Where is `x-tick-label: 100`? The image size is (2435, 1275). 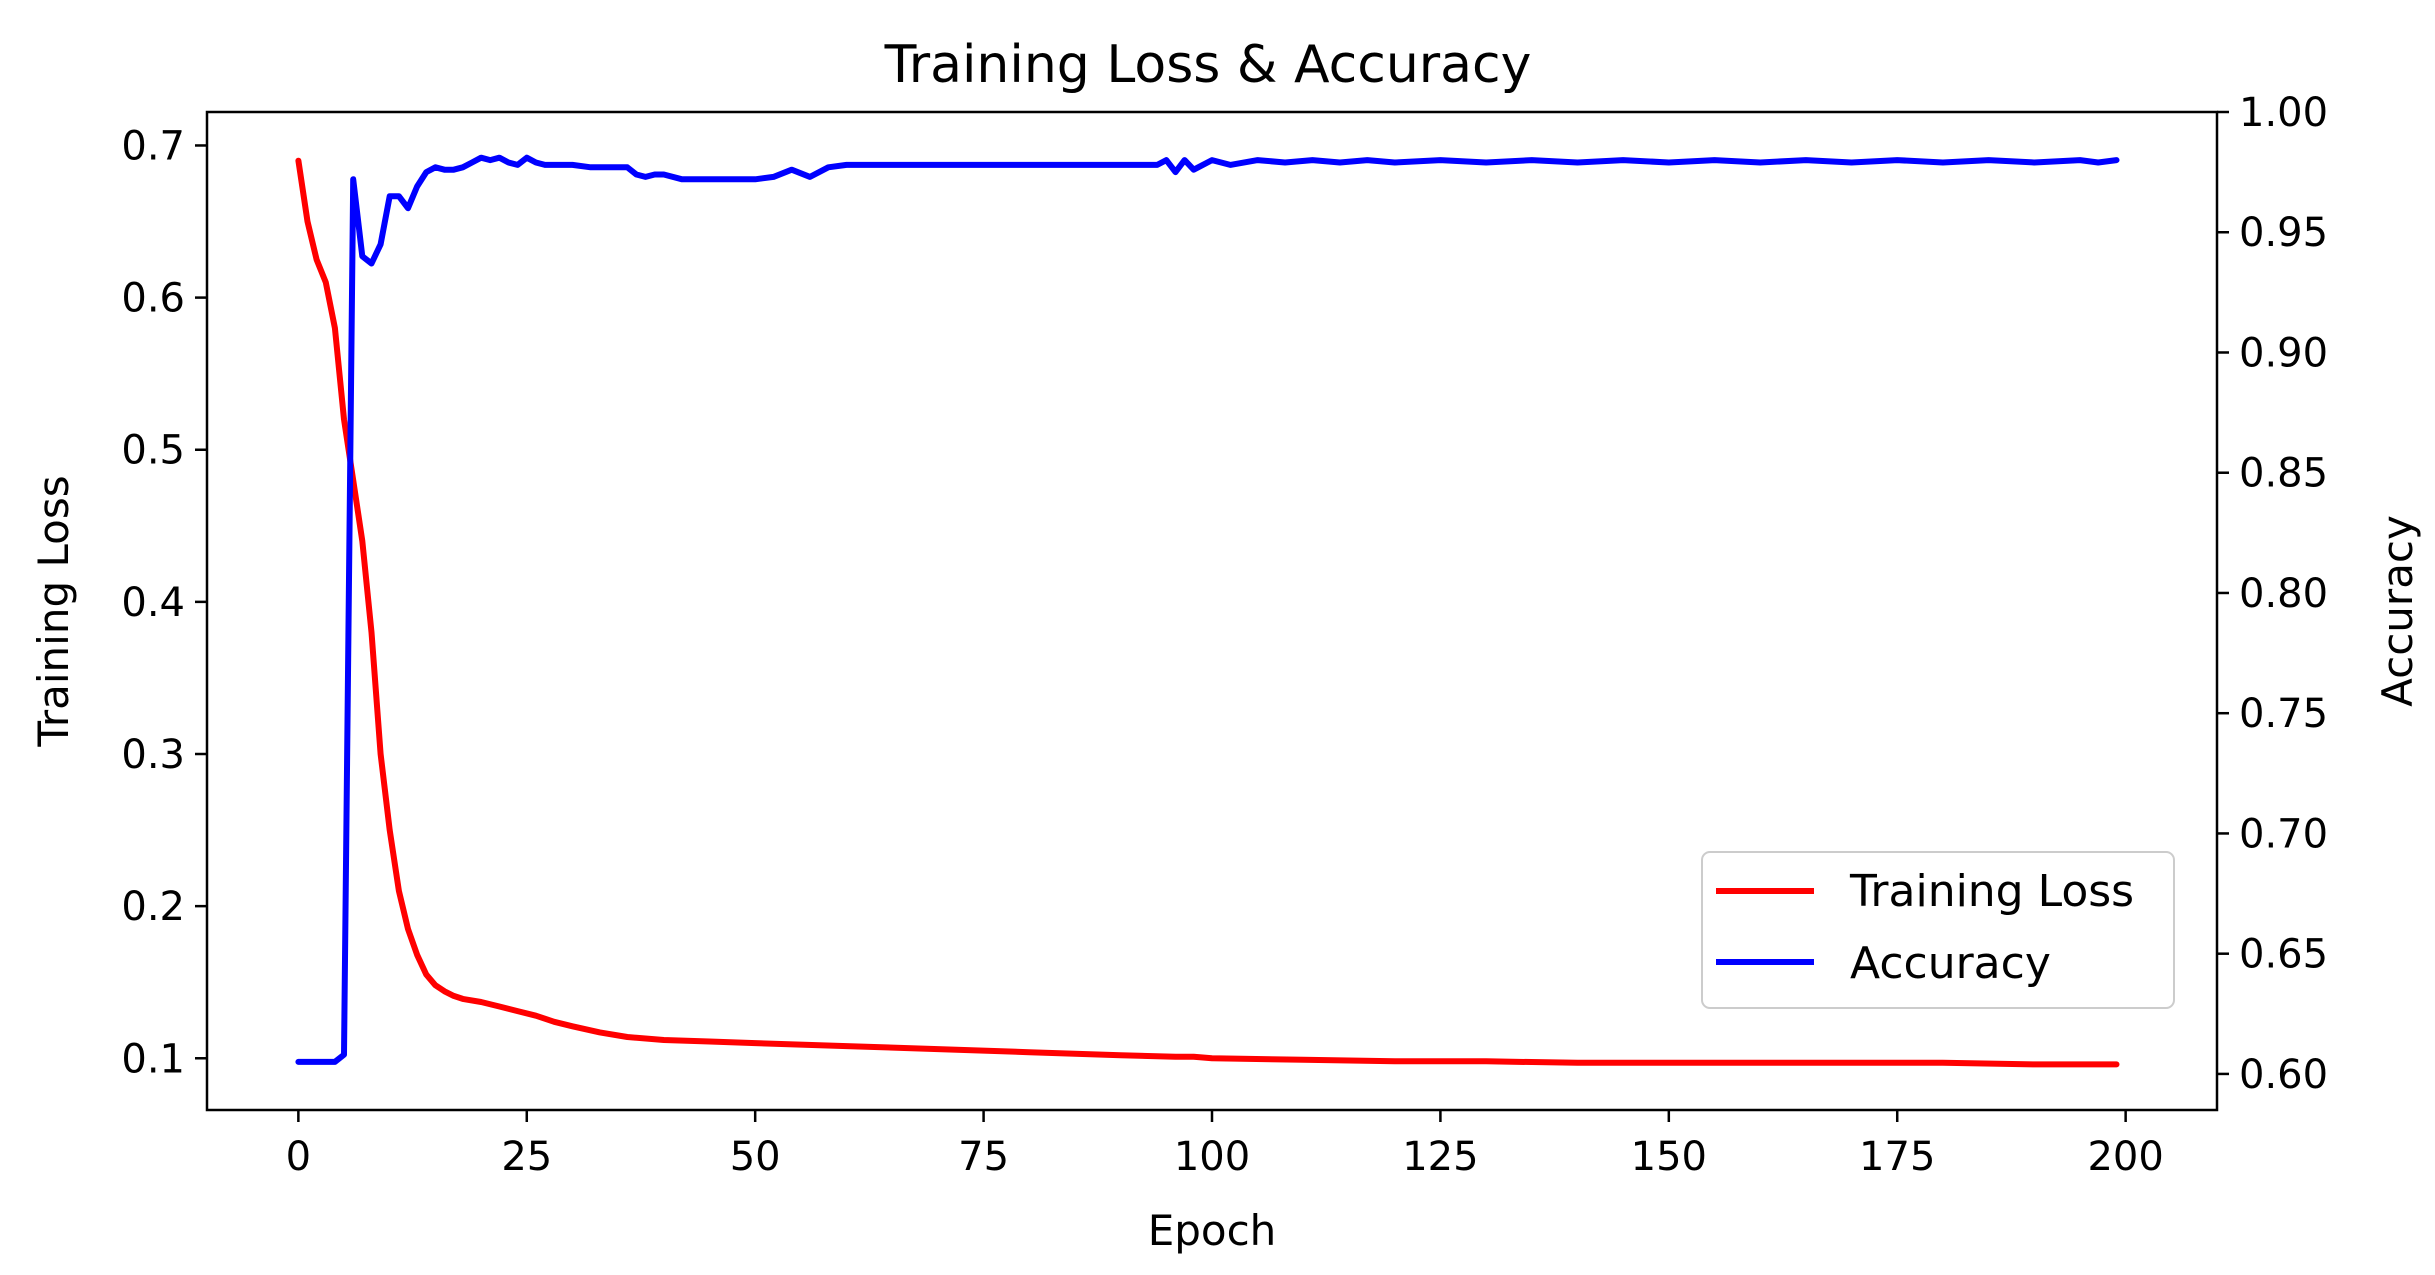
x-tick-label: 100 is located at coordinates (1212, 1157).